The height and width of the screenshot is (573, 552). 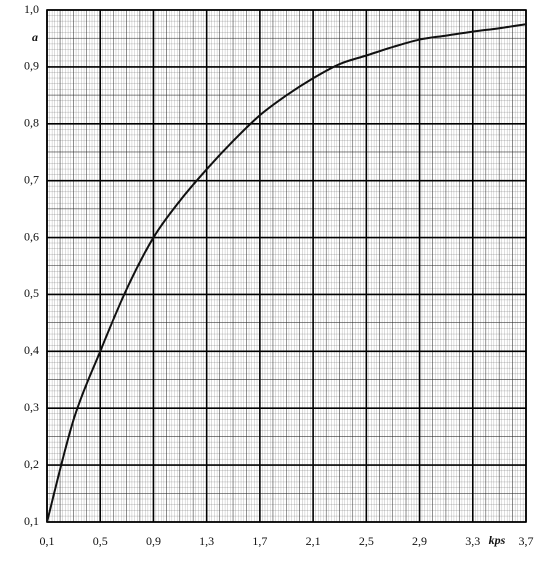 I want to click on x-tick-label: 3,3, so click(x=472, y=541).